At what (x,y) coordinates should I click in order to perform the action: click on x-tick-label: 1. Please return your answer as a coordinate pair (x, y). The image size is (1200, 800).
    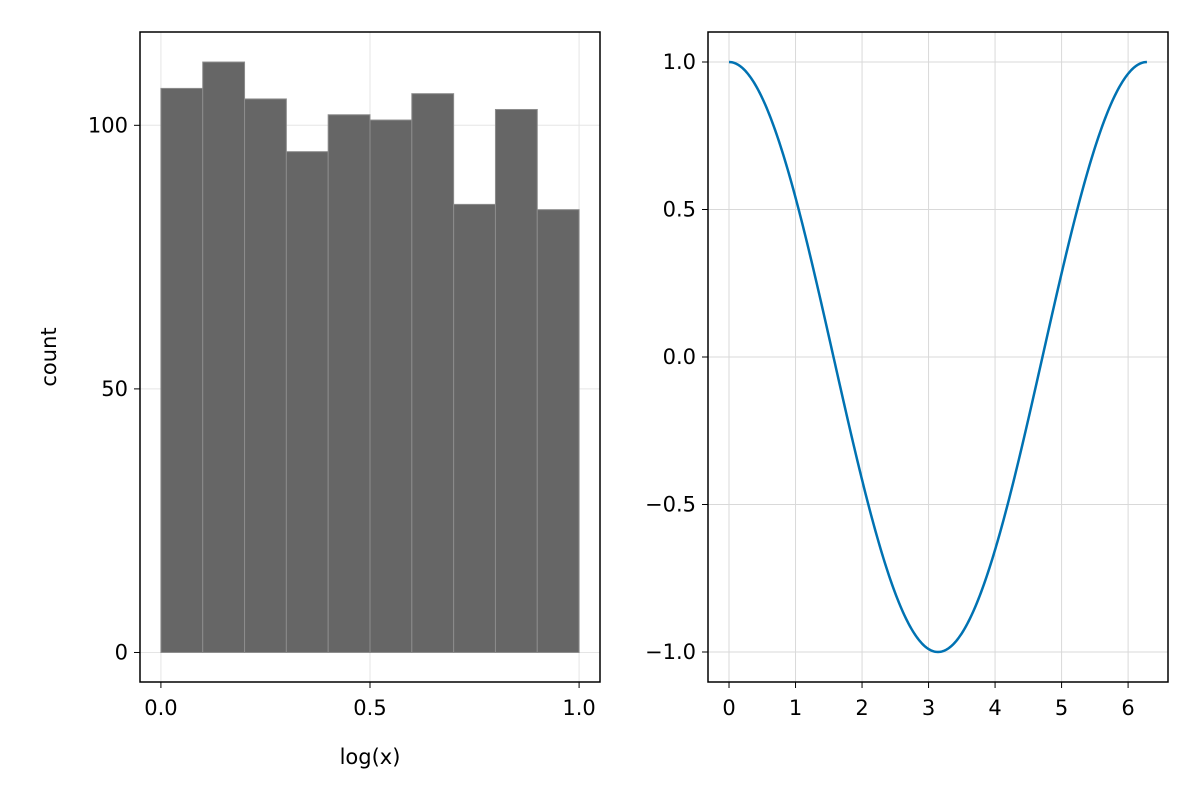
    Looking at the image, I should click on (795, 708).